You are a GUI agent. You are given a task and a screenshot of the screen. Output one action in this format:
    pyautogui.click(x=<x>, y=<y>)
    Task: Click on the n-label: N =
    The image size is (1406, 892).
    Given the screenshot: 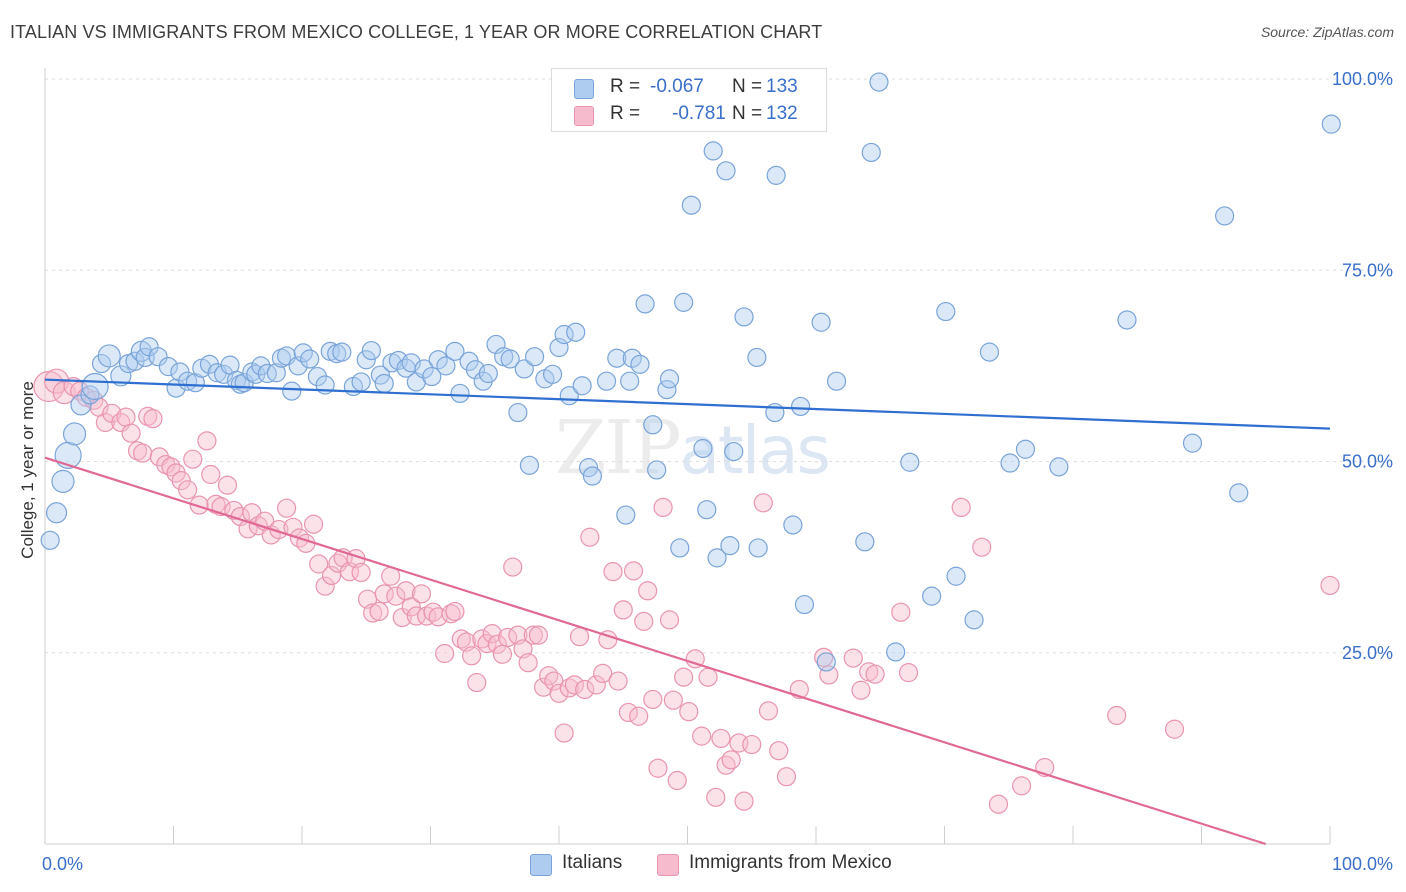 What is the action you would take?
    pyautogui.click(x=747, y=113)
    